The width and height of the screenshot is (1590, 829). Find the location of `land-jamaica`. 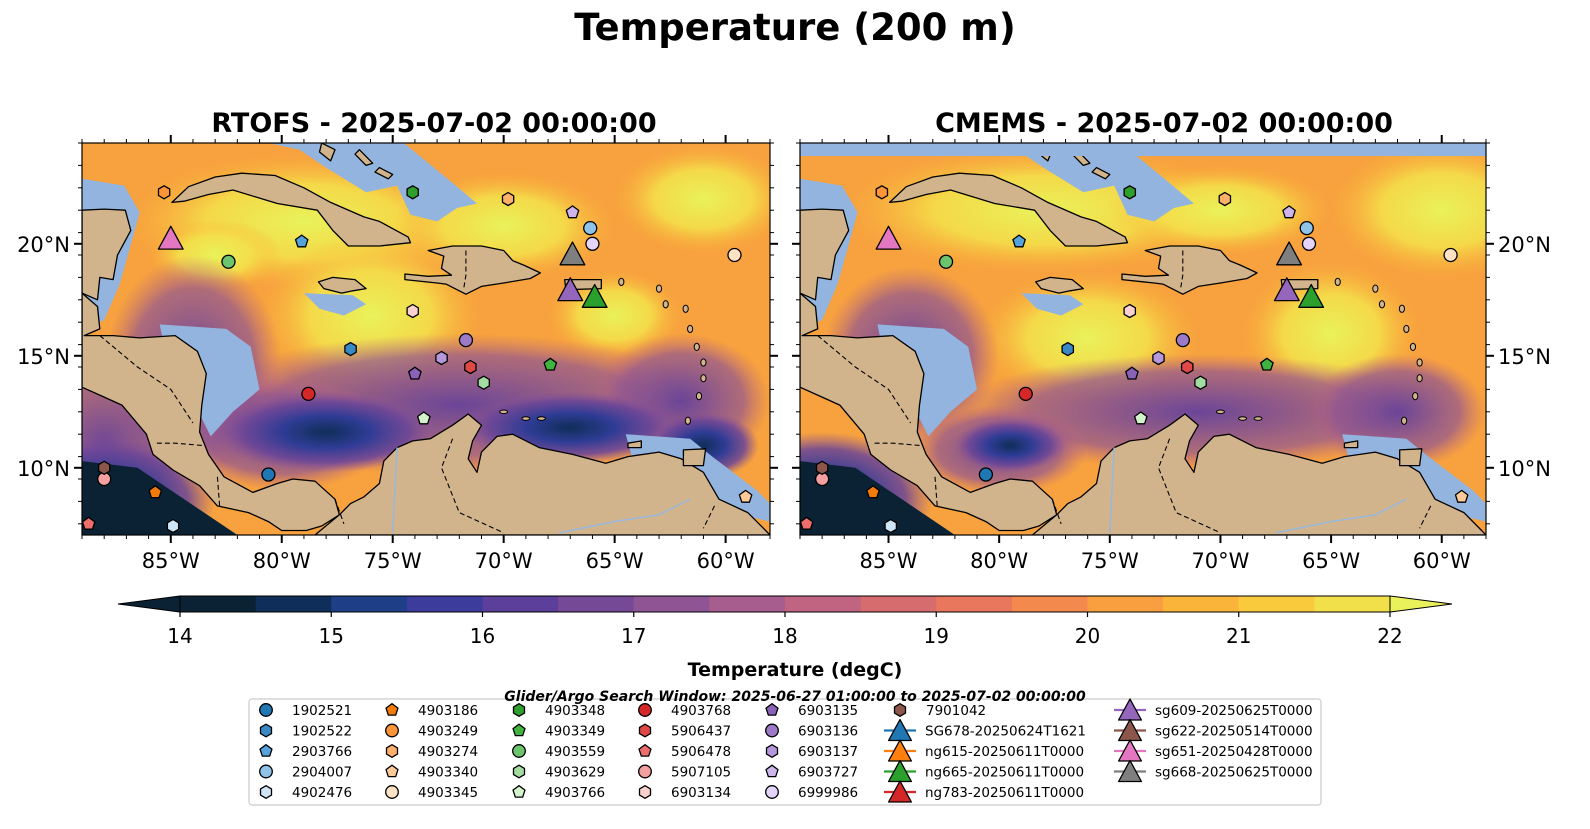

land-jamaica is located at coordinates (342, 285).